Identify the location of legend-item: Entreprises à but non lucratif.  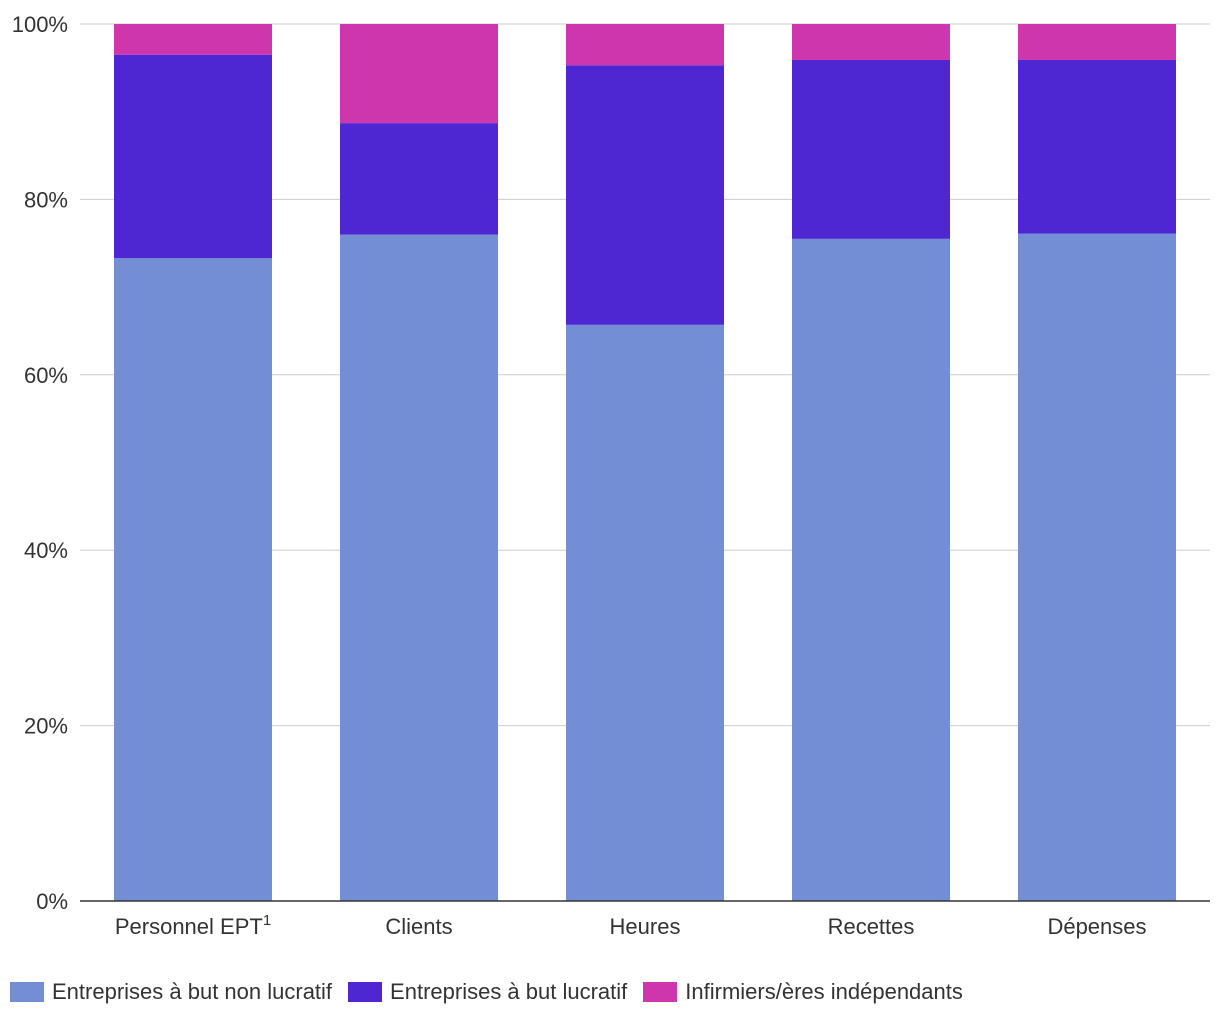
(171, 992).